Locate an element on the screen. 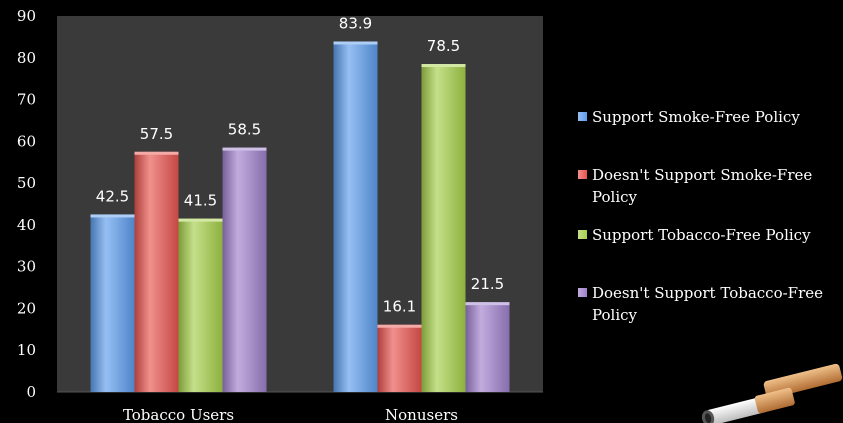 The height and width of the screenshot is (423, 843). legend-label: Support Tobacco-Free Policy is located at coordinates (701, 235).